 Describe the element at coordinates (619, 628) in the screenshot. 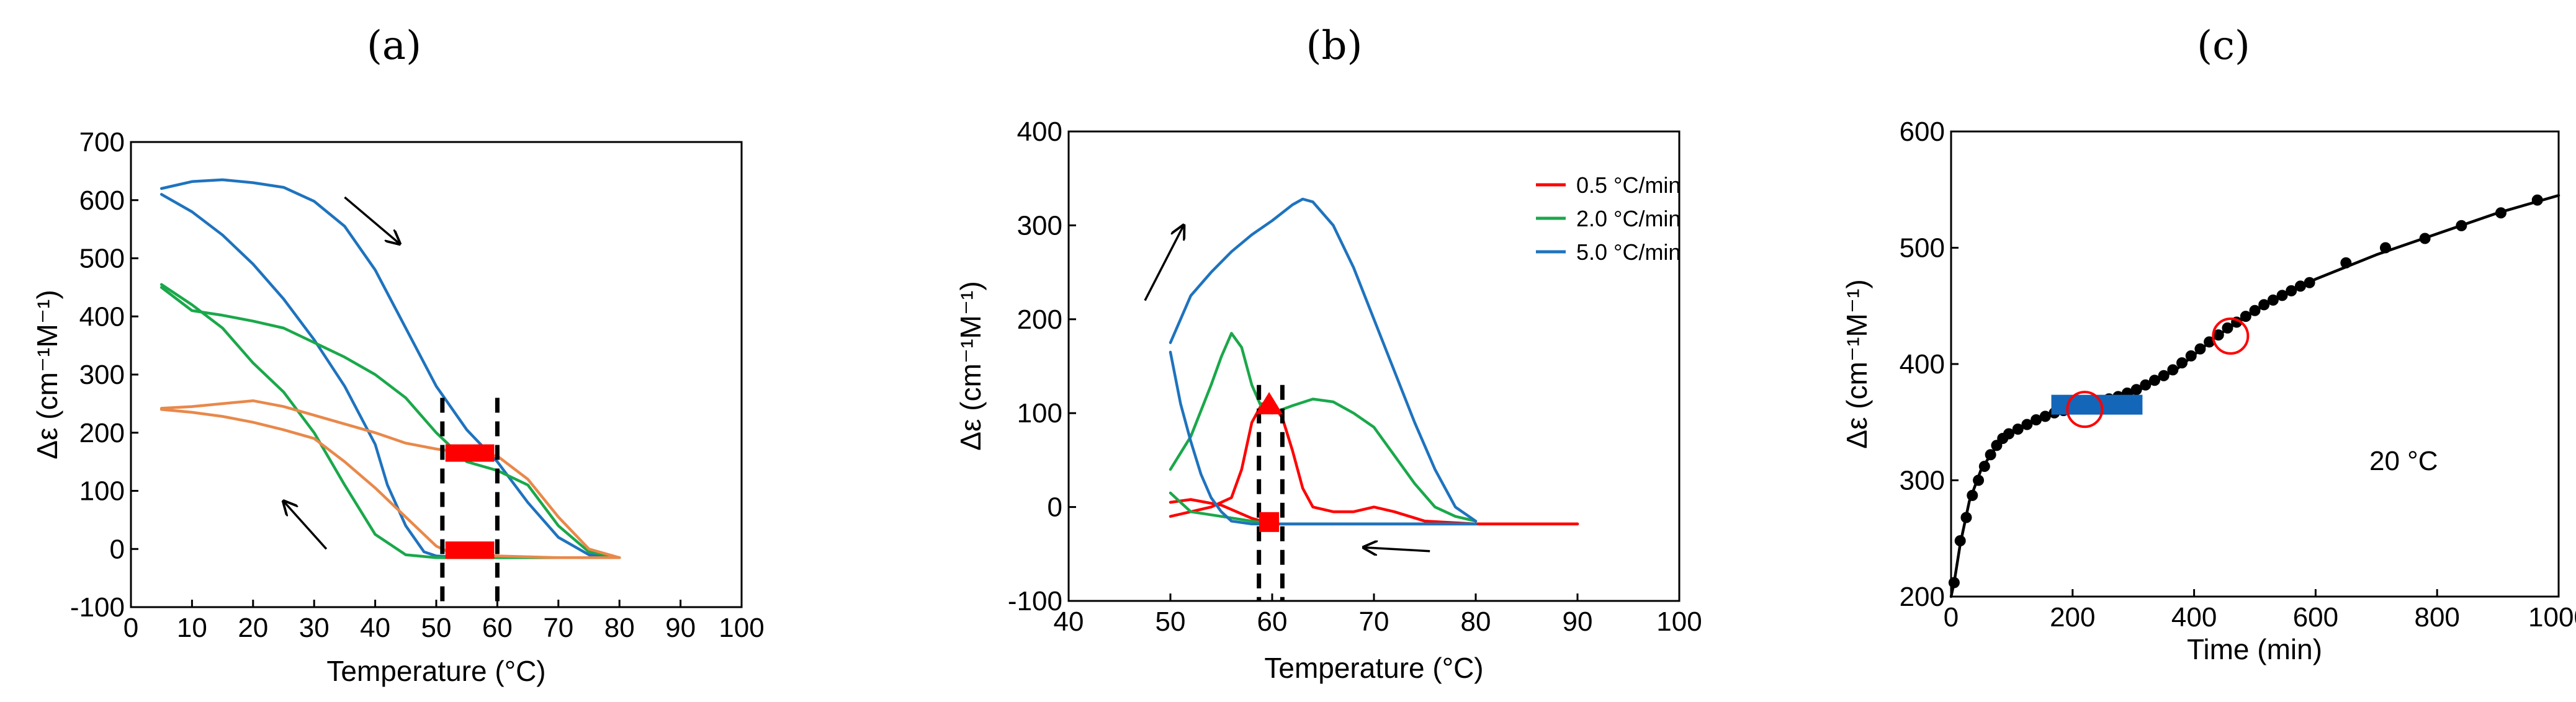

I see `x-tick-label: 80` at that location.